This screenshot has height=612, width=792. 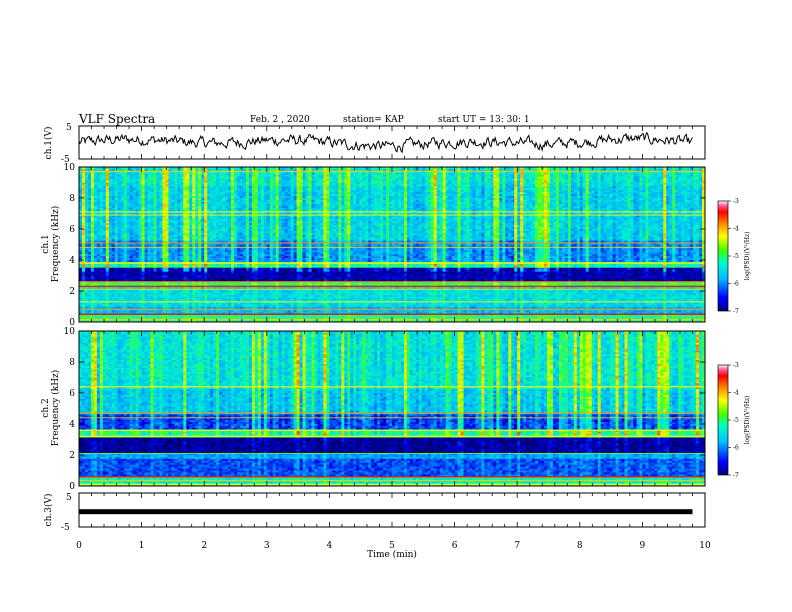 I want to click on ch1-colorbar-label: log(PSD)(V²/Hz), so click(x=747, y=256).